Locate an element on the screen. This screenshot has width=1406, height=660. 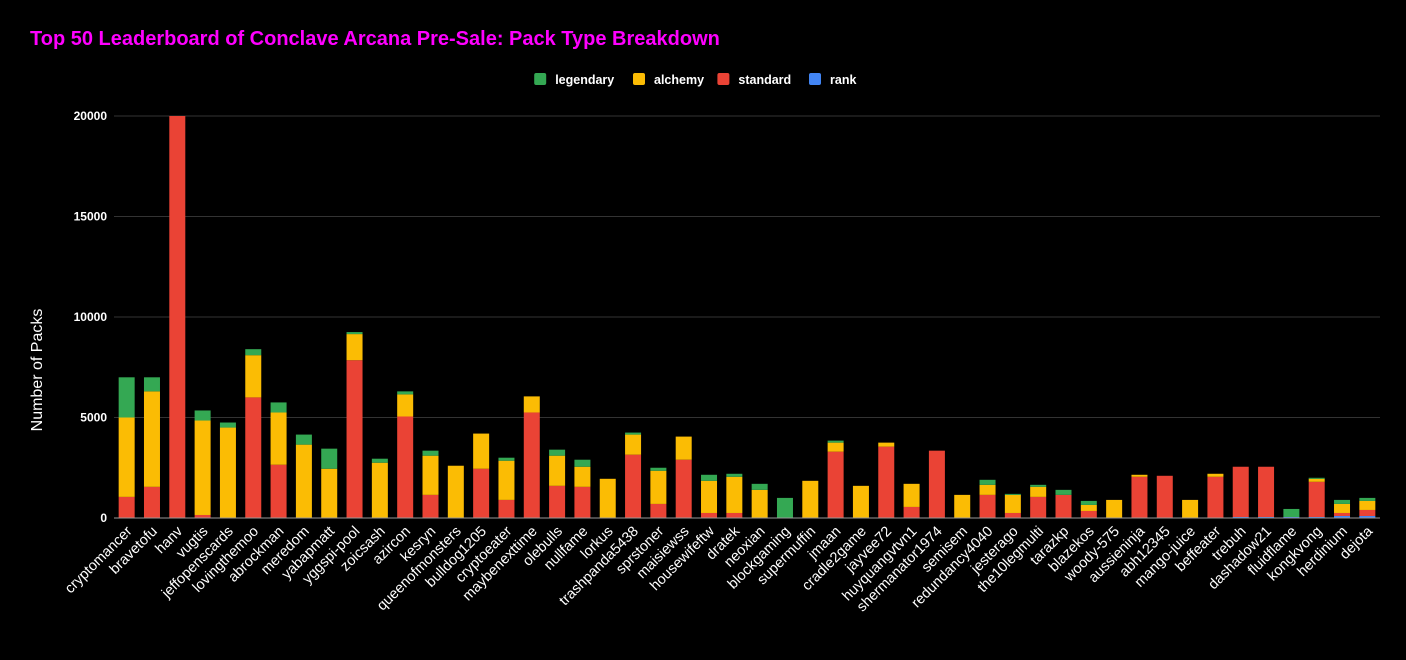
bar-stack-jayvee72 is located at coordinates (886, 480).